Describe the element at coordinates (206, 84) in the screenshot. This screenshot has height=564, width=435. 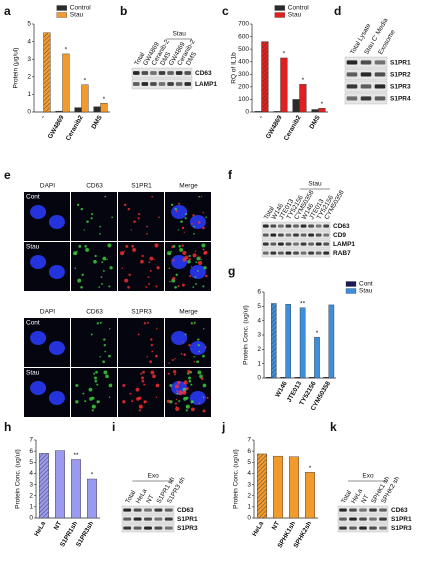
I see `row-label: LAMP1` at that location.